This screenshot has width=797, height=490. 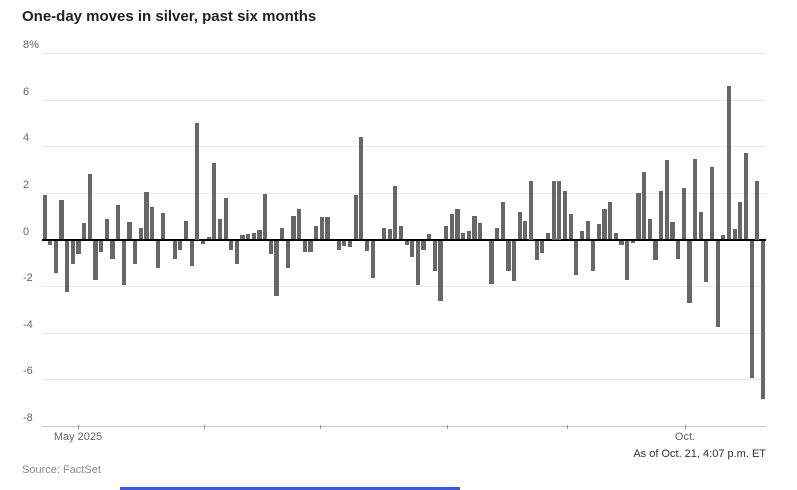 What do you see at coordinates (28, 278) in the screenshot?
I see `y-axis-tick-label: -2` at bounding box center [28, 278].